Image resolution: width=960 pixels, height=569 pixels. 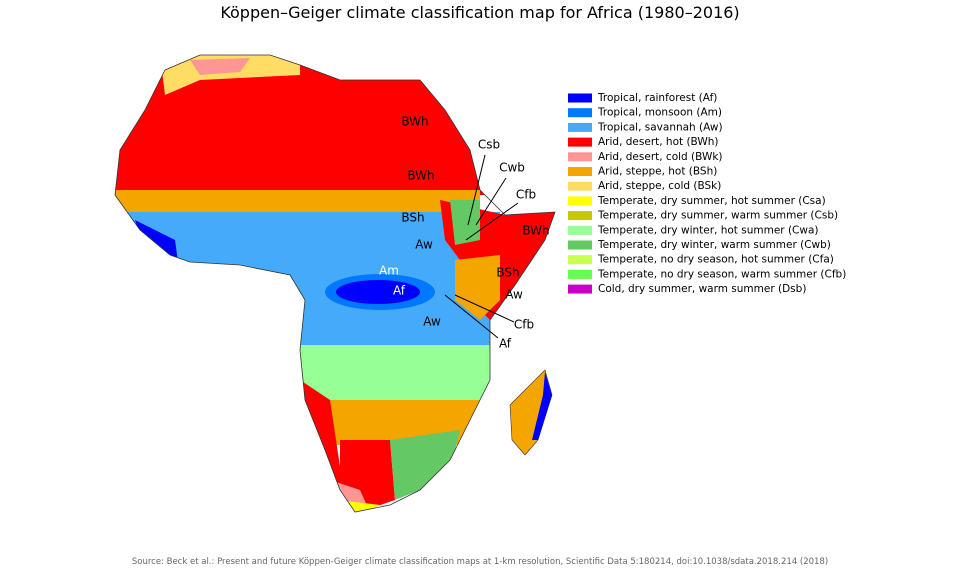 I want to click on leader-lines, so click(x=481, y=246).